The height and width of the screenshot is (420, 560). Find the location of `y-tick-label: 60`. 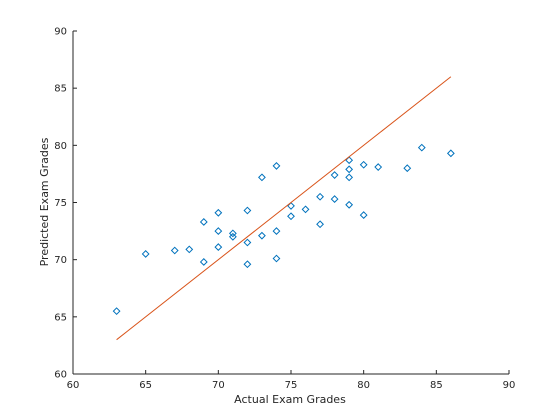

y-tick-label: 60 is located at coordinates (60, 375).